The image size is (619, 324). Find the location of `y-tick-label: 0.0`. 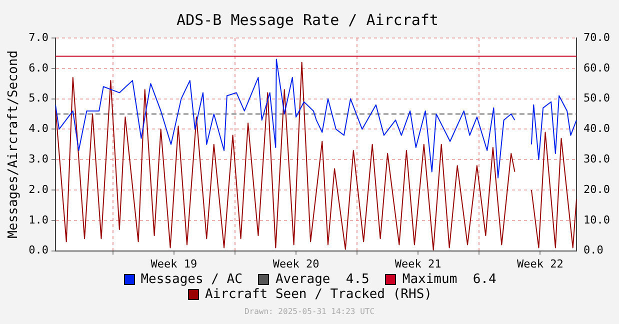

y-tick-label: 0.0 is located at coordinates (38, 250).